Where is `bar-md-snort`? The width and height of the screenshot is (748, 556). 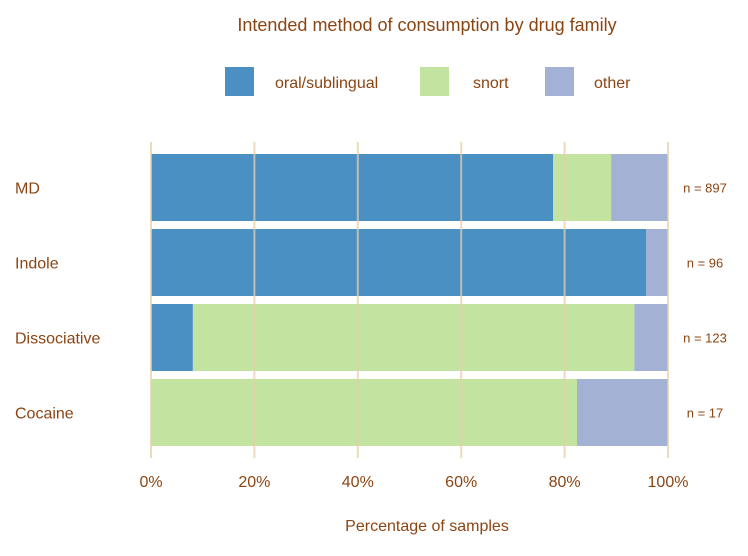 bar-md-snort is located at coordinates (582, 187).